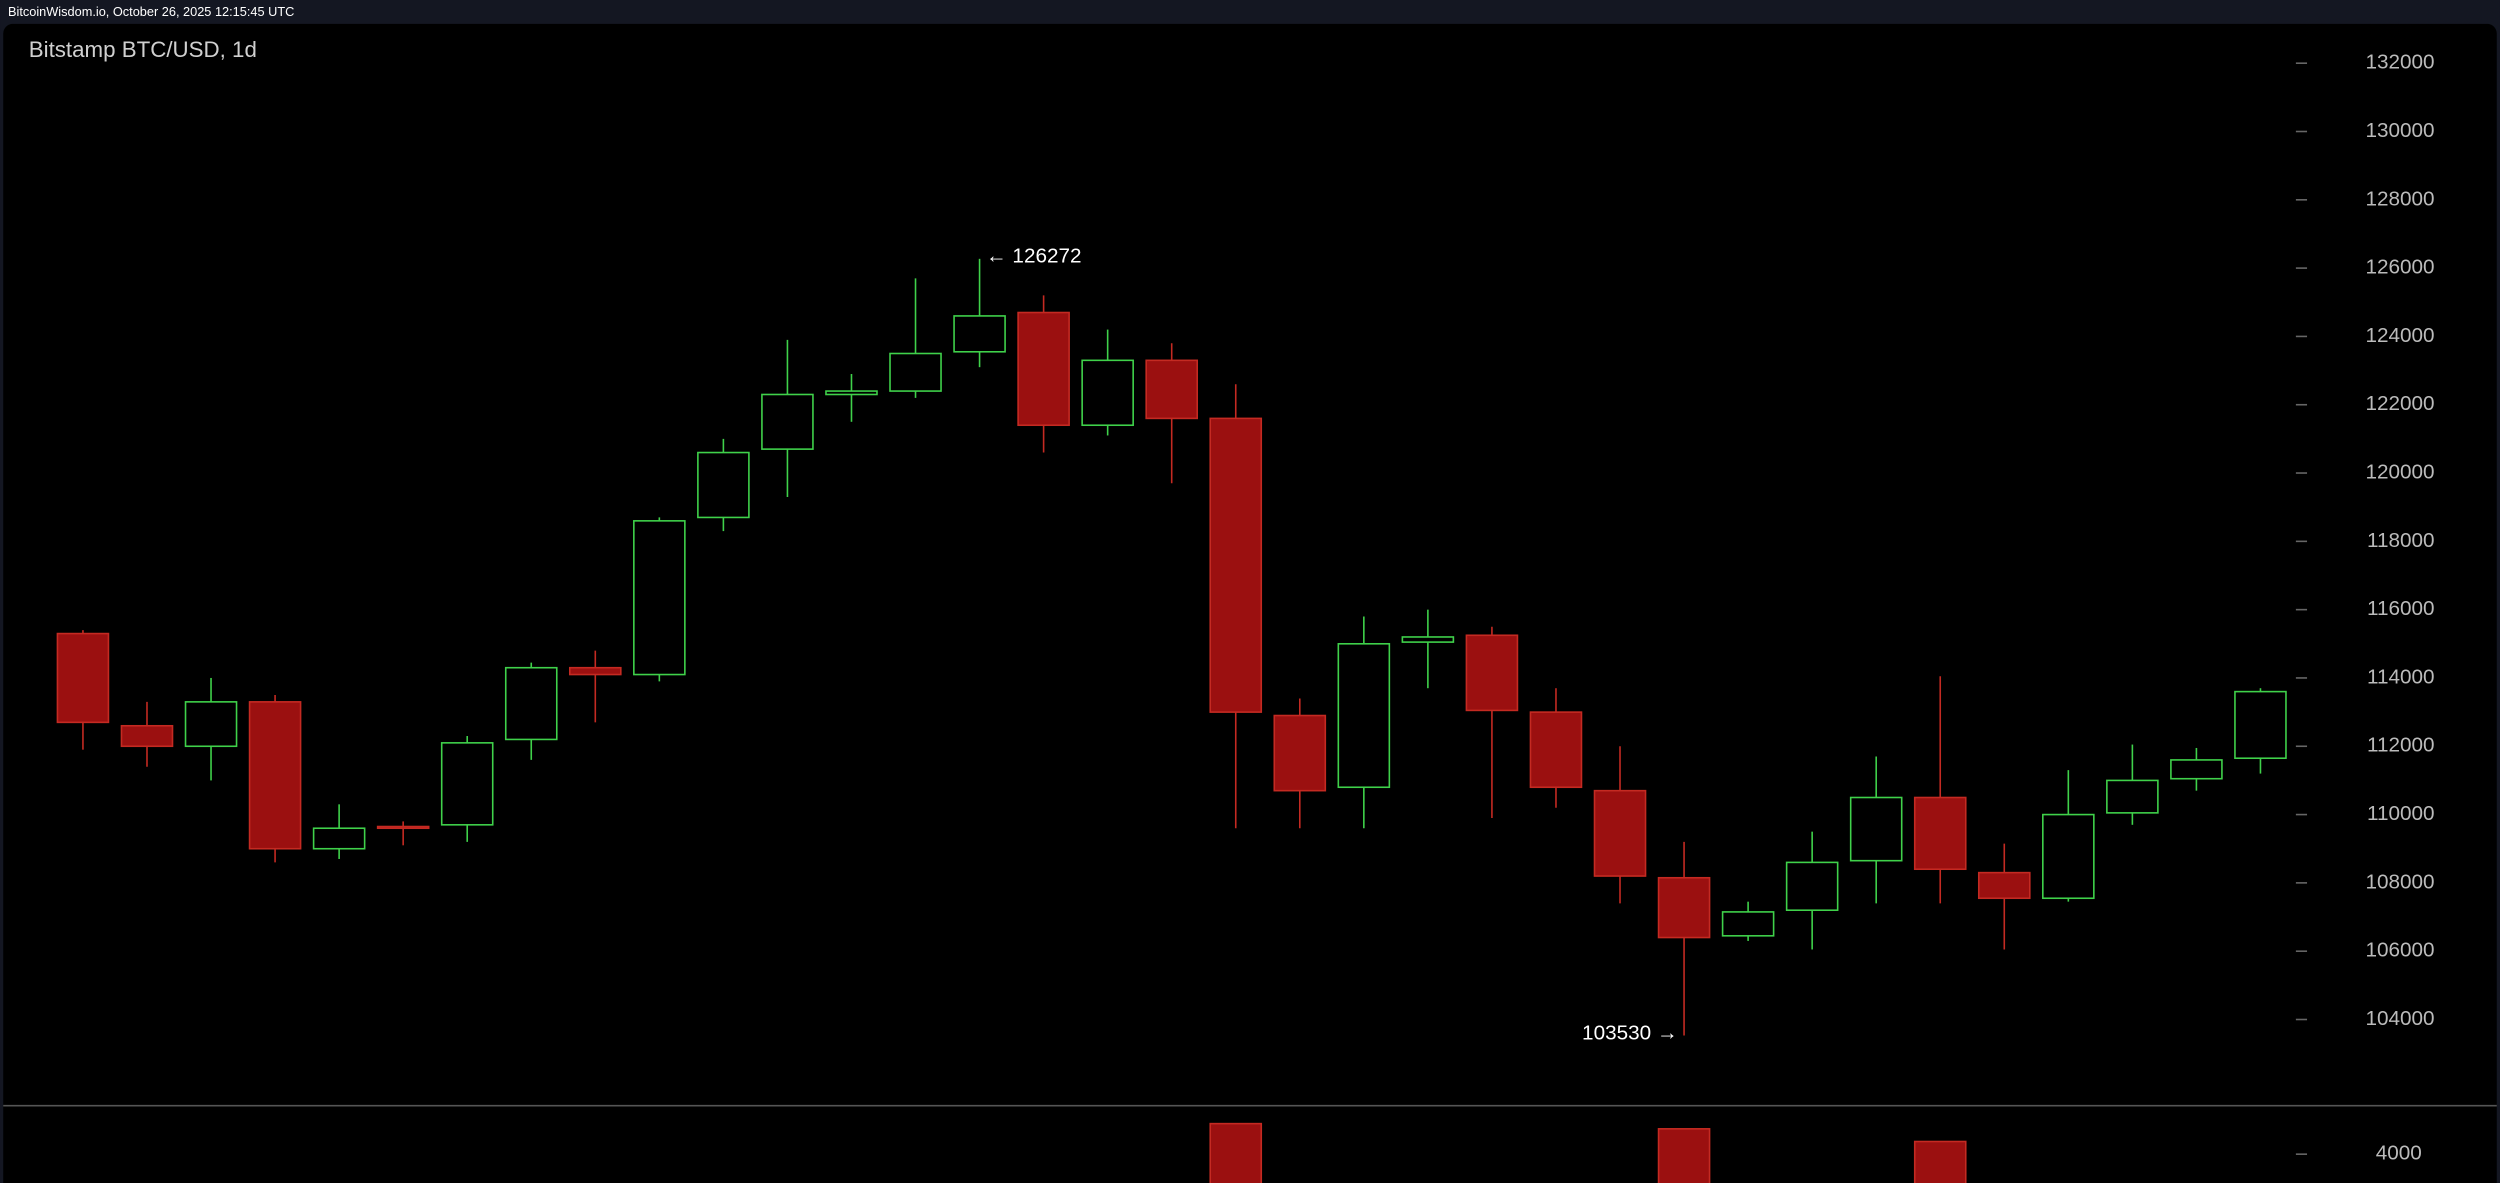 This screenshot has width=2500, height=1183. I want to click on y-tick-label: 114000, so click(2401, 676).